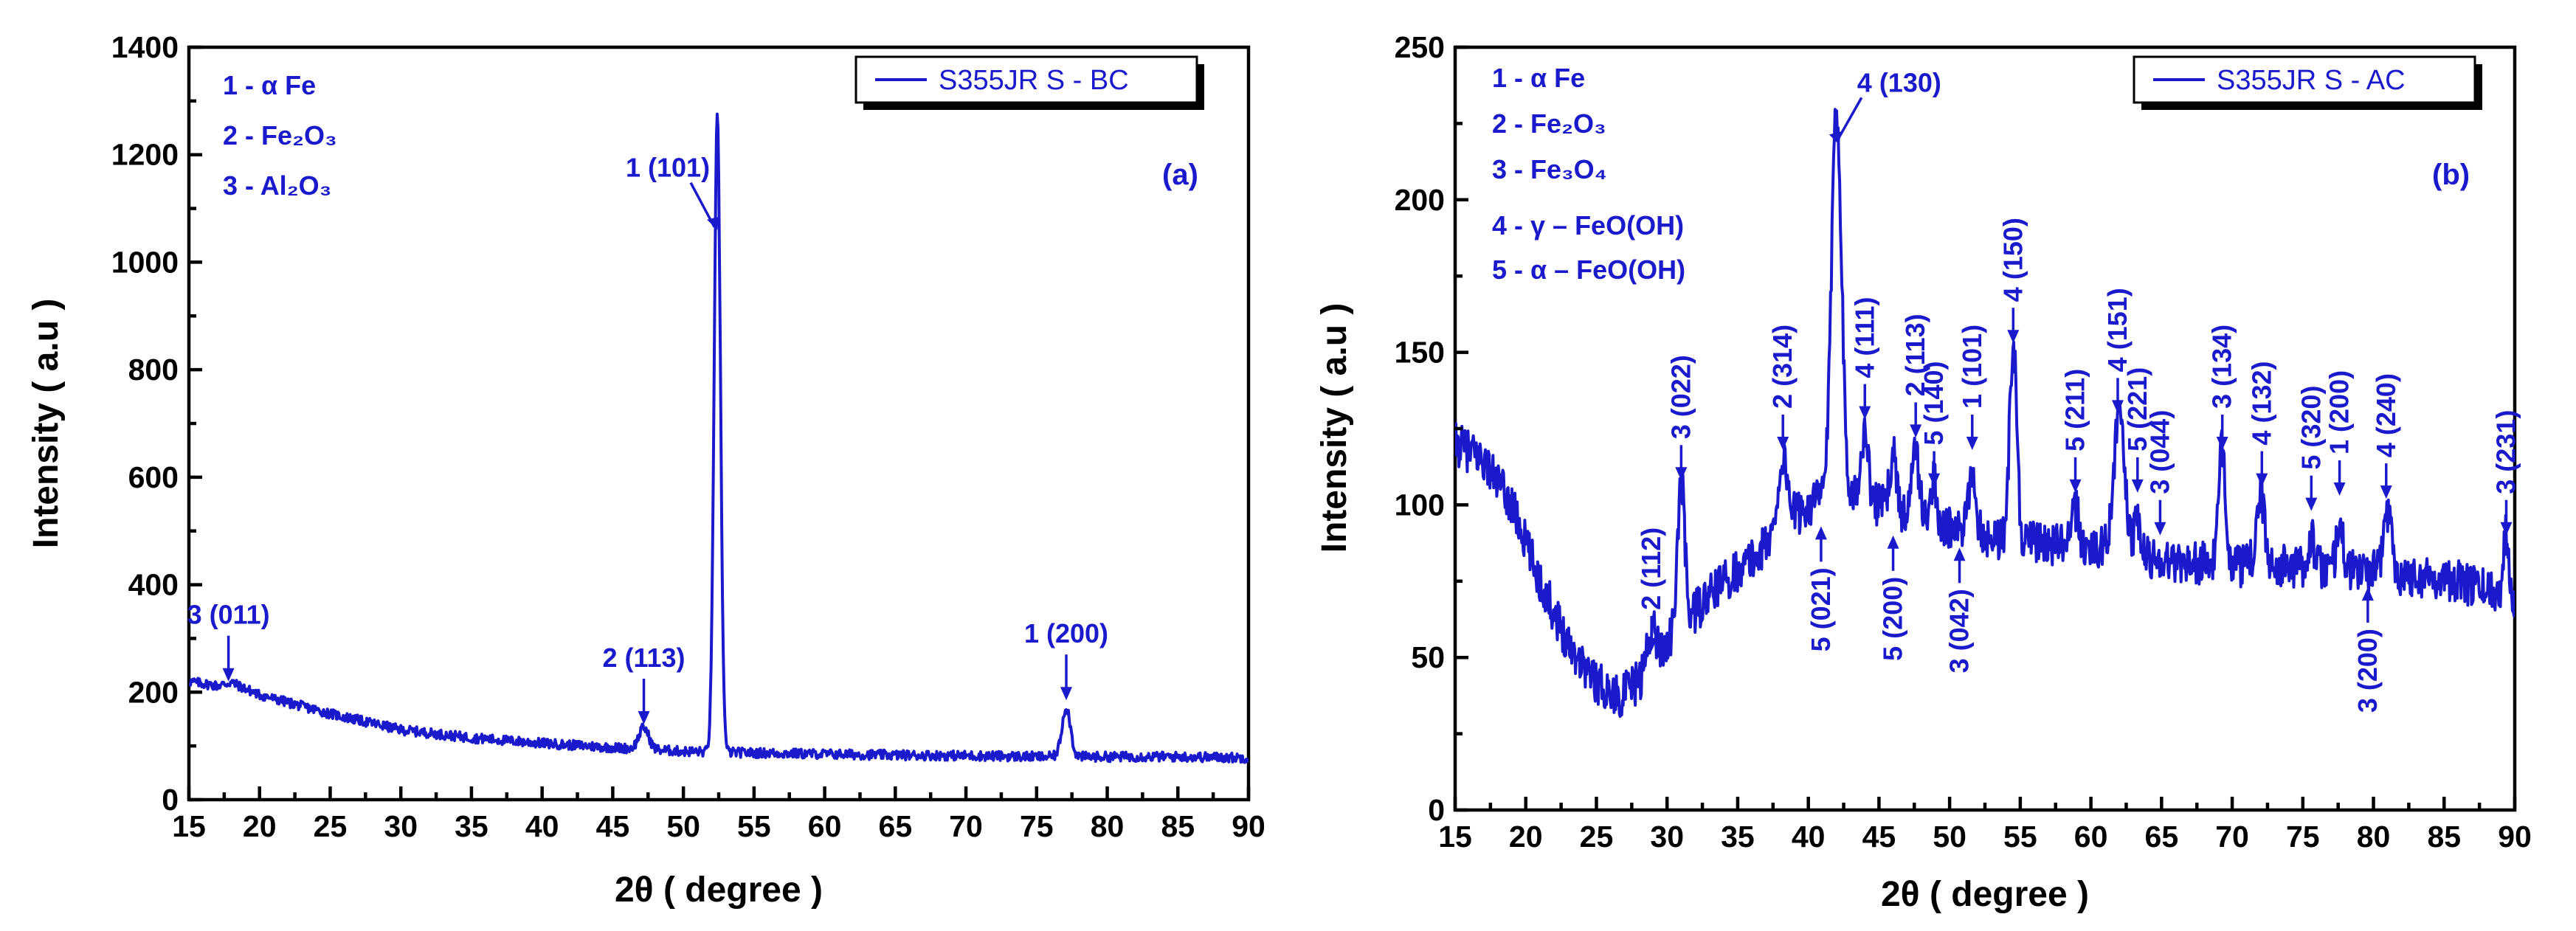  I want to click on panel-b-peak-arrow, so click(1849, 120).